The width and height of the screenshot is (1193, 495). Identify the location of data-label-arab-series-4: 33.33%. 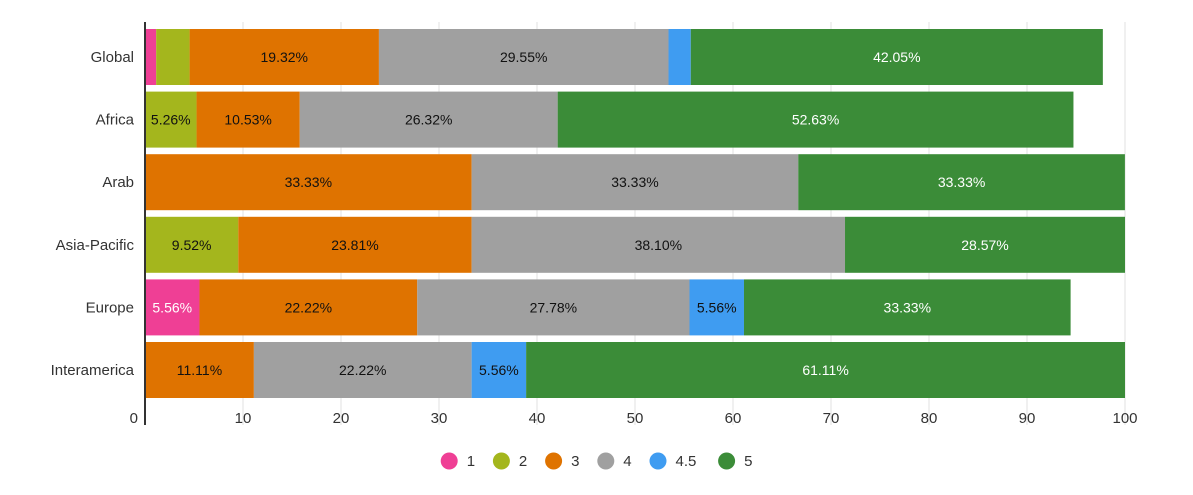
(634, 182).